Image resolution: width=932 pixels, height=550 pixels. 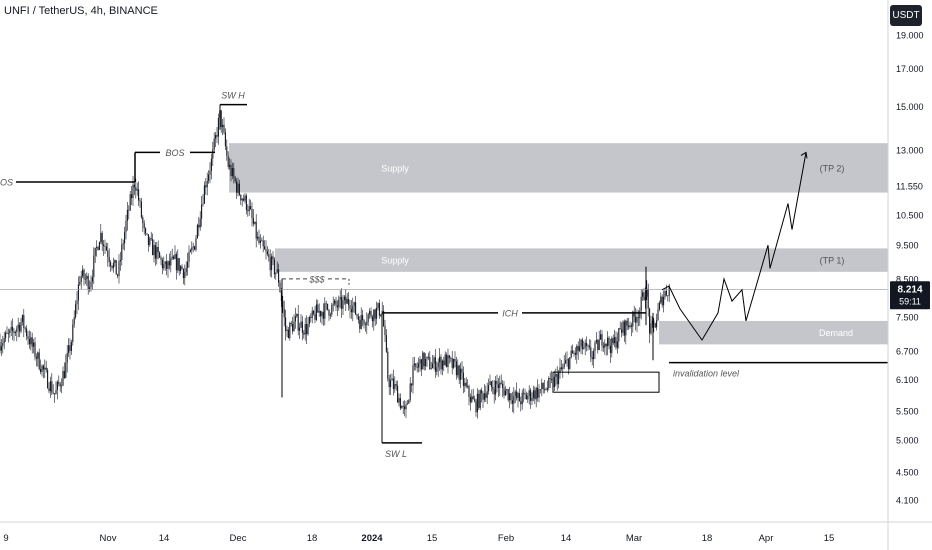 What do you see at coordinates (829, 538) in the screenshot?
I see `time-tick-label: 15` at bounding box center [829, 538].